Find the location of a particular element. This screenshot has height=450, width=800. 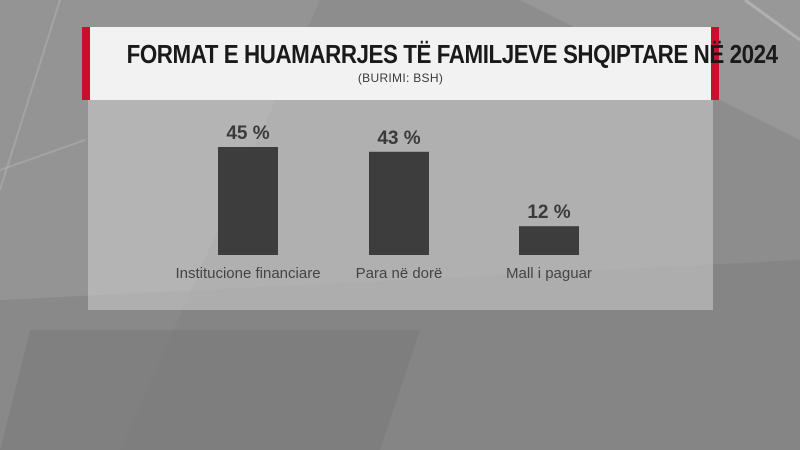

title-accent-right is located at coordinates (715, 63).